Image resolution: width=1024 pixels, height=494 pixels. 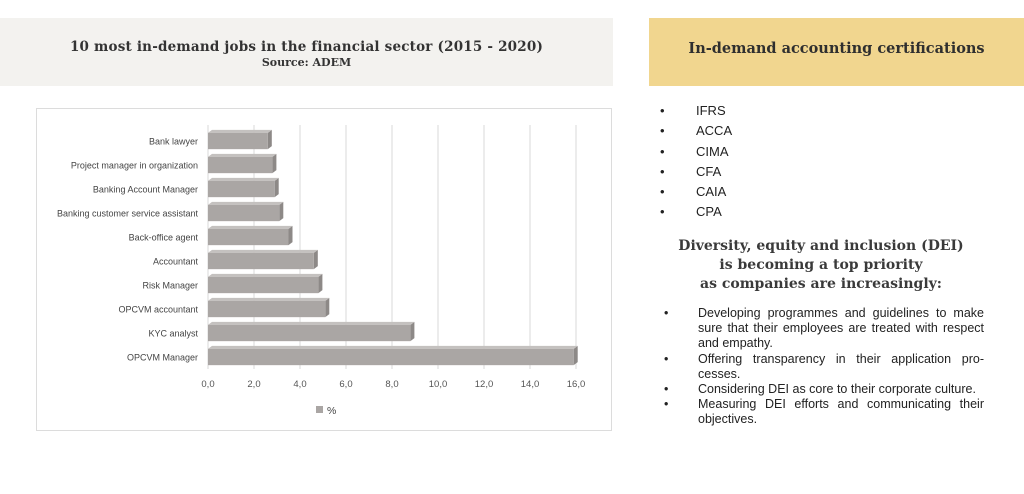 What do you see at coordinates (134, 166) in the screenshot?
I see `category-label: Project manager in organization` at bounding box center [134, 166].